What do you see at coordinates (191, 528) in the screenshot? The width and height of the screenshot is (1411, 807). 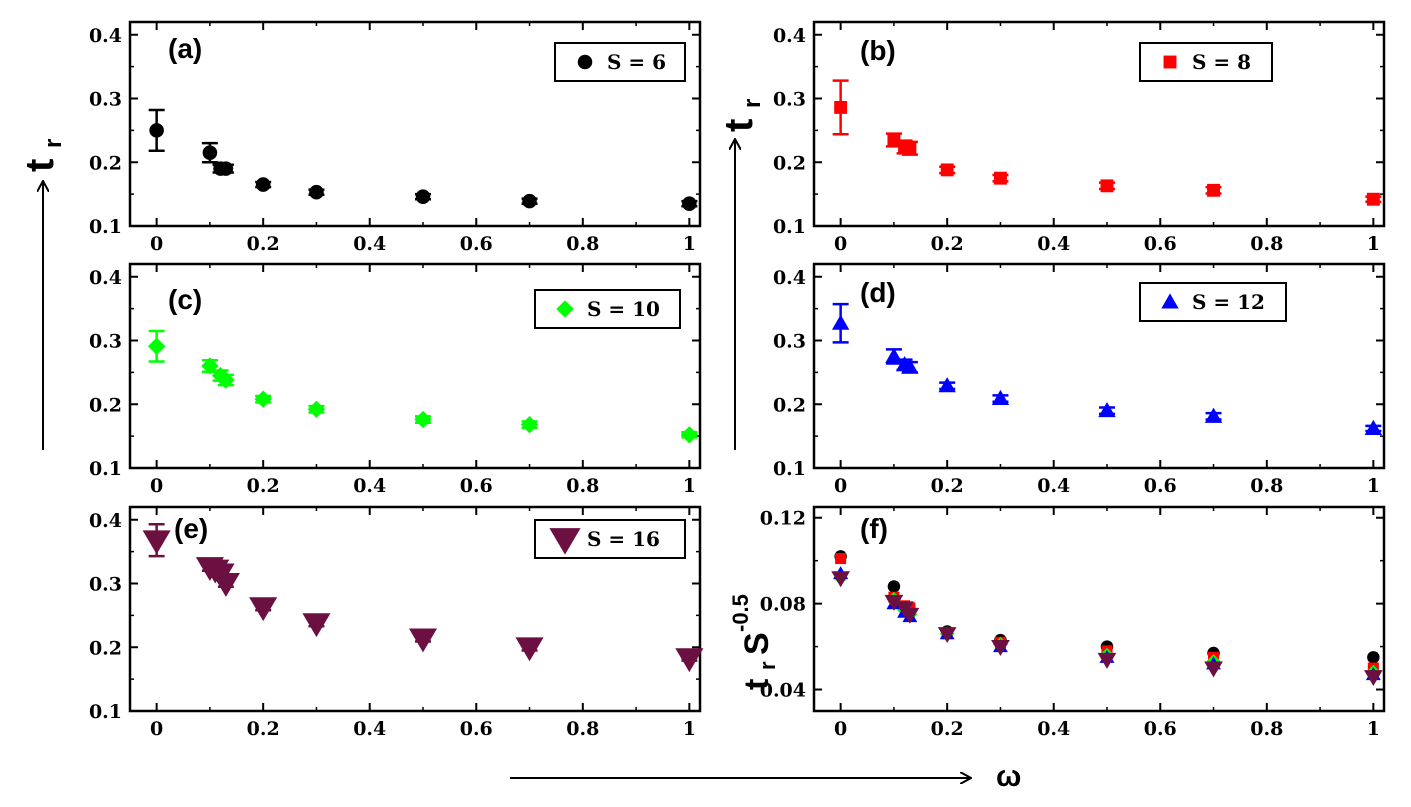 I see `panel-tag: (e)` at bounding box center [191, 528].